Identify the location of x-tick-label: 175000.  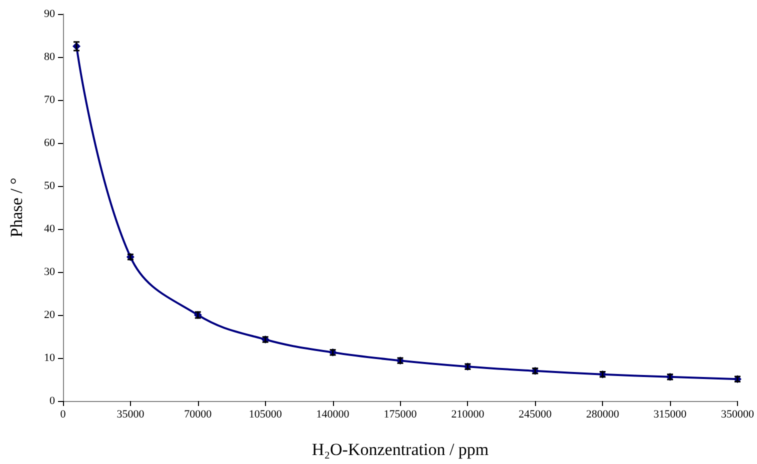
(401, 414).